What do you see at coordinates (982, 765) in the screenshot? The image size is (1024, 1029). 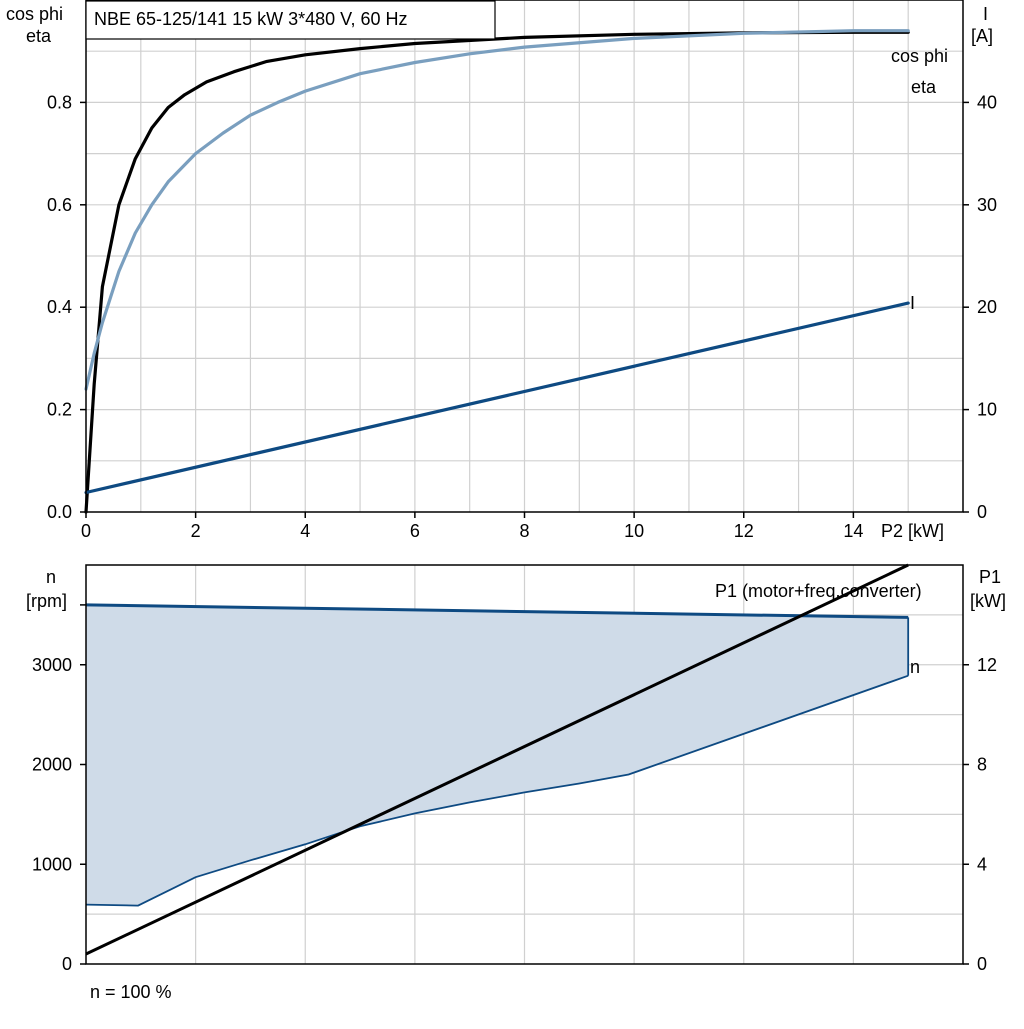 I see `p1-tick-label: 8` at bounding box center [982, 765].